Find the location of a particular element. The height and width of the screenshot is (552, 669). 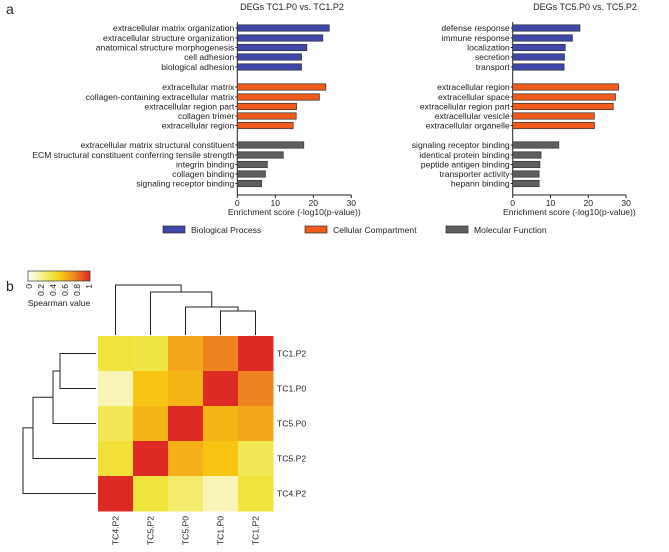

x-tick-label: 10 is located at coordinates (551, 203).